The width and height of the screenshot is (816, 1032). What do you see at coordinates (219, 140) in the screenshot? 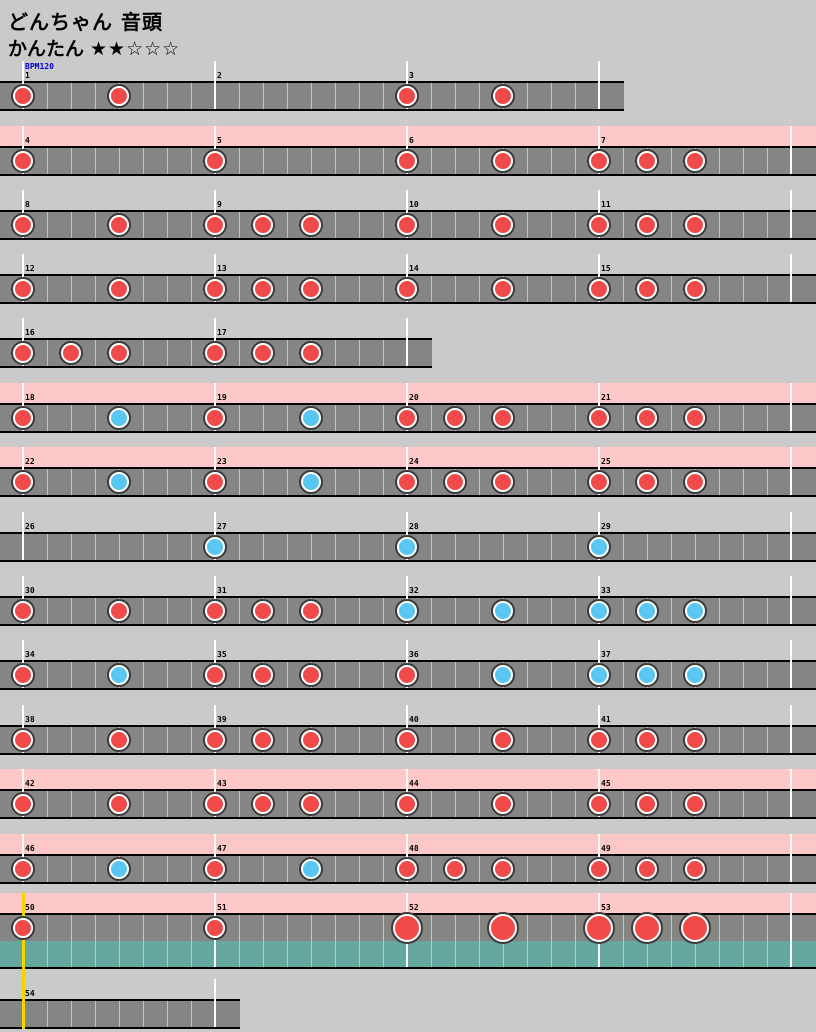
I see `measure-number: 5` at bounding box center [219, 140].